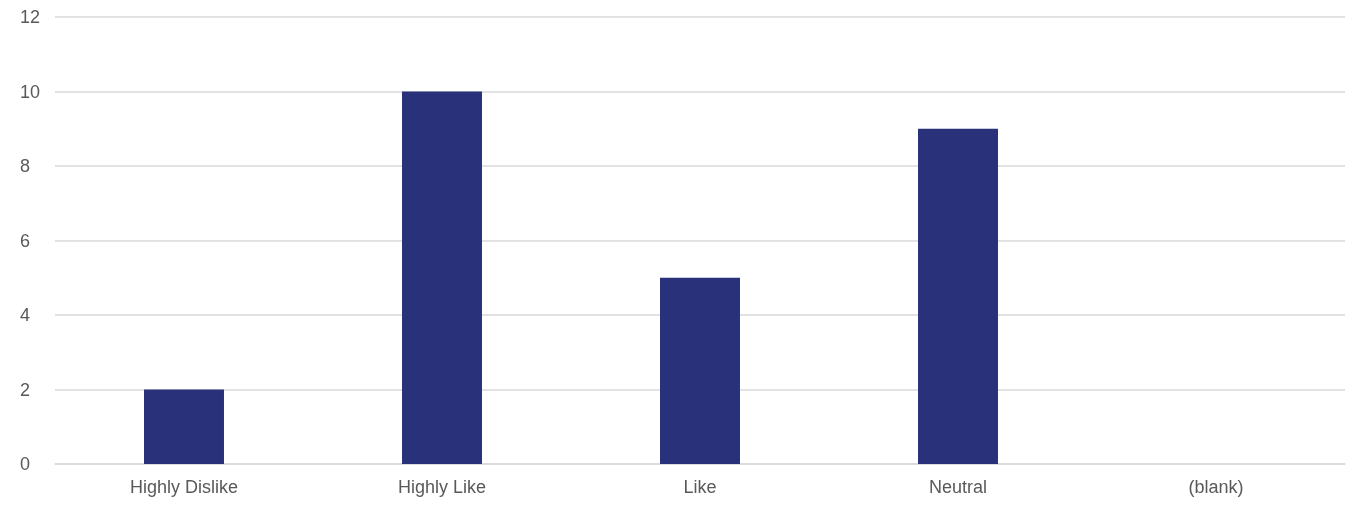 This screenshot has height=508, width=1349. Describe the element at coordinates (25, 389) in the screenshot. I see `y-tick-label: 2` at that location.